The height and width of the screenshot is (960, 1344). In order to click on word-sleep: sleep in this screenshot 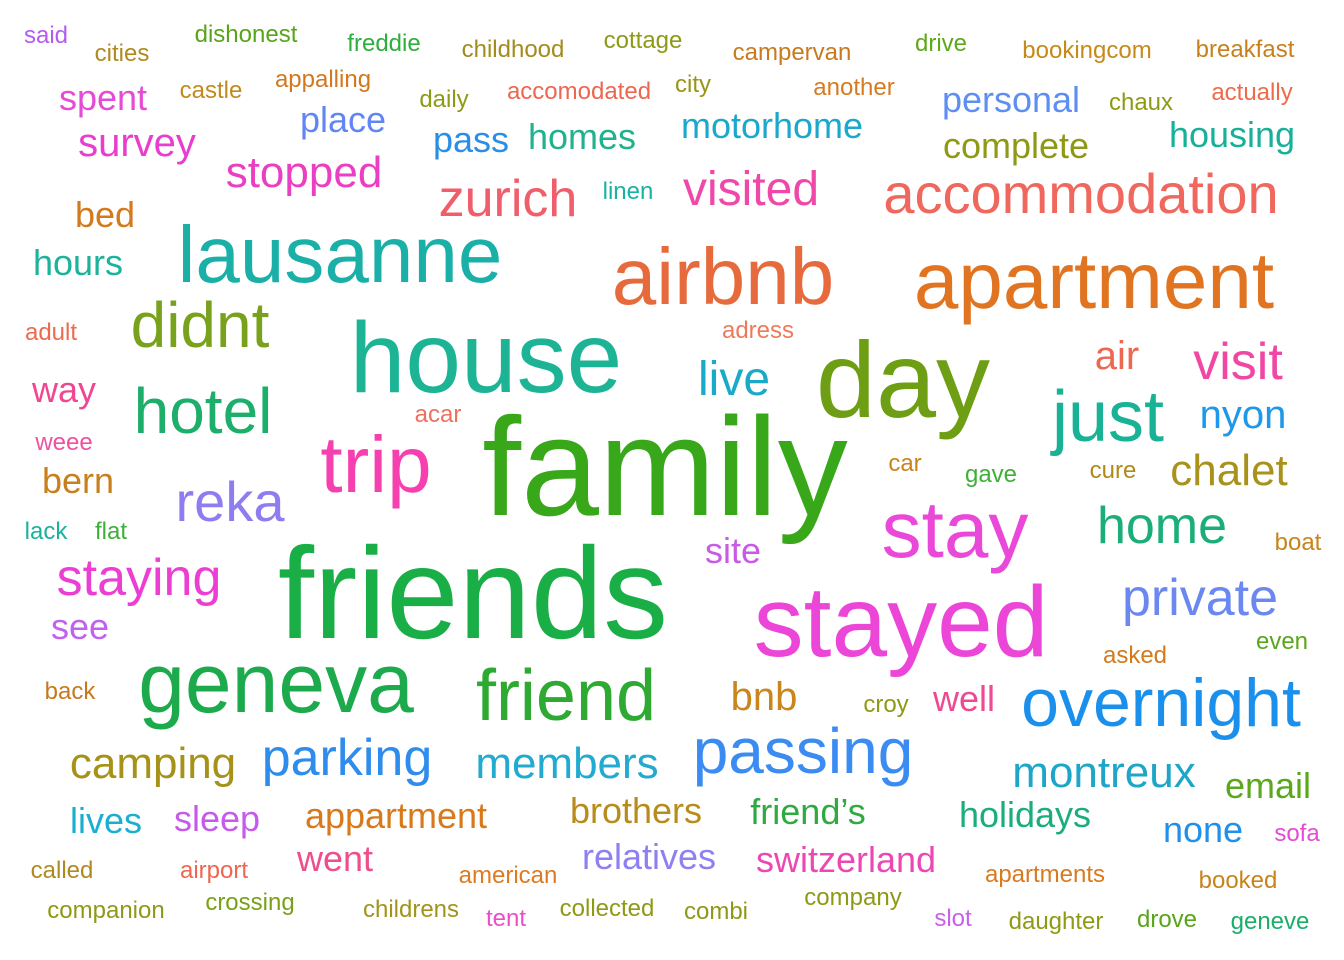, I will do `click(217, 818)`.